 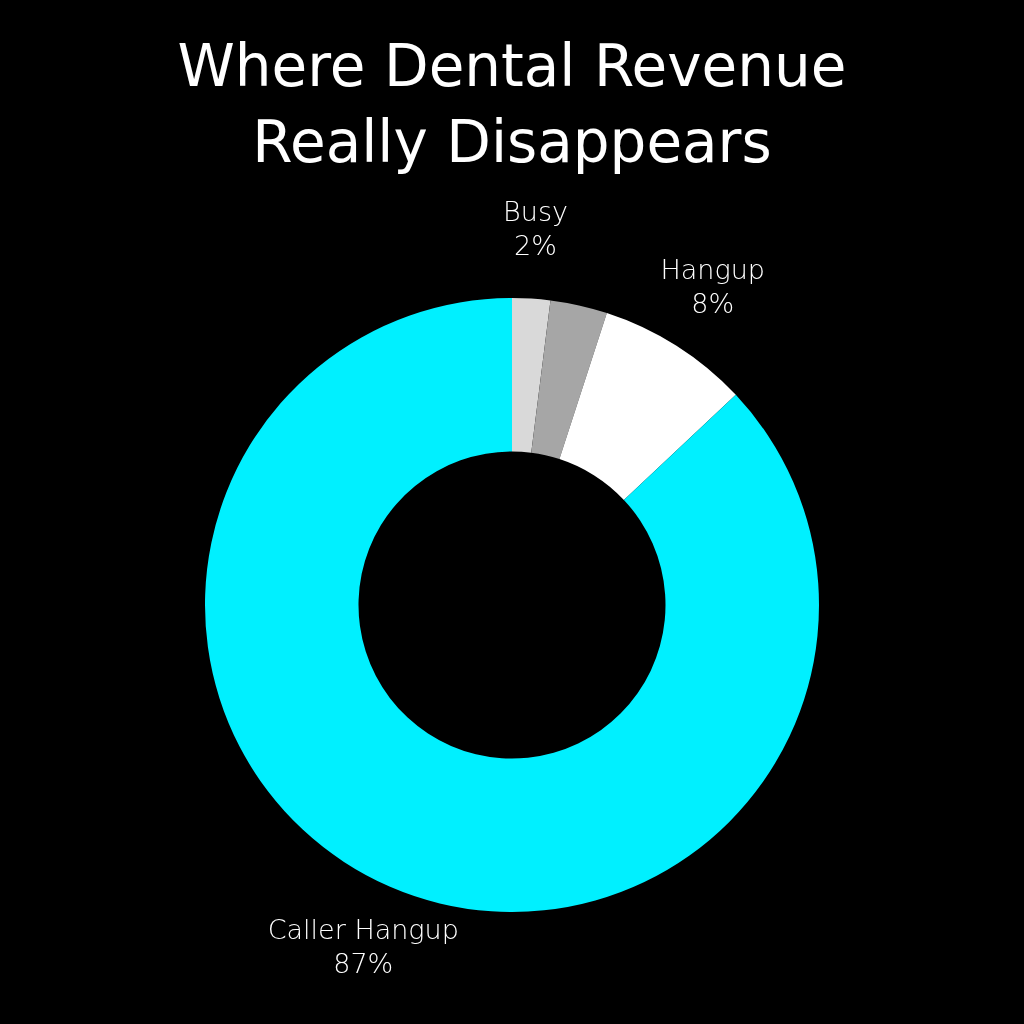 I want to click on data-label: 87%, so click(x=363, y=963).